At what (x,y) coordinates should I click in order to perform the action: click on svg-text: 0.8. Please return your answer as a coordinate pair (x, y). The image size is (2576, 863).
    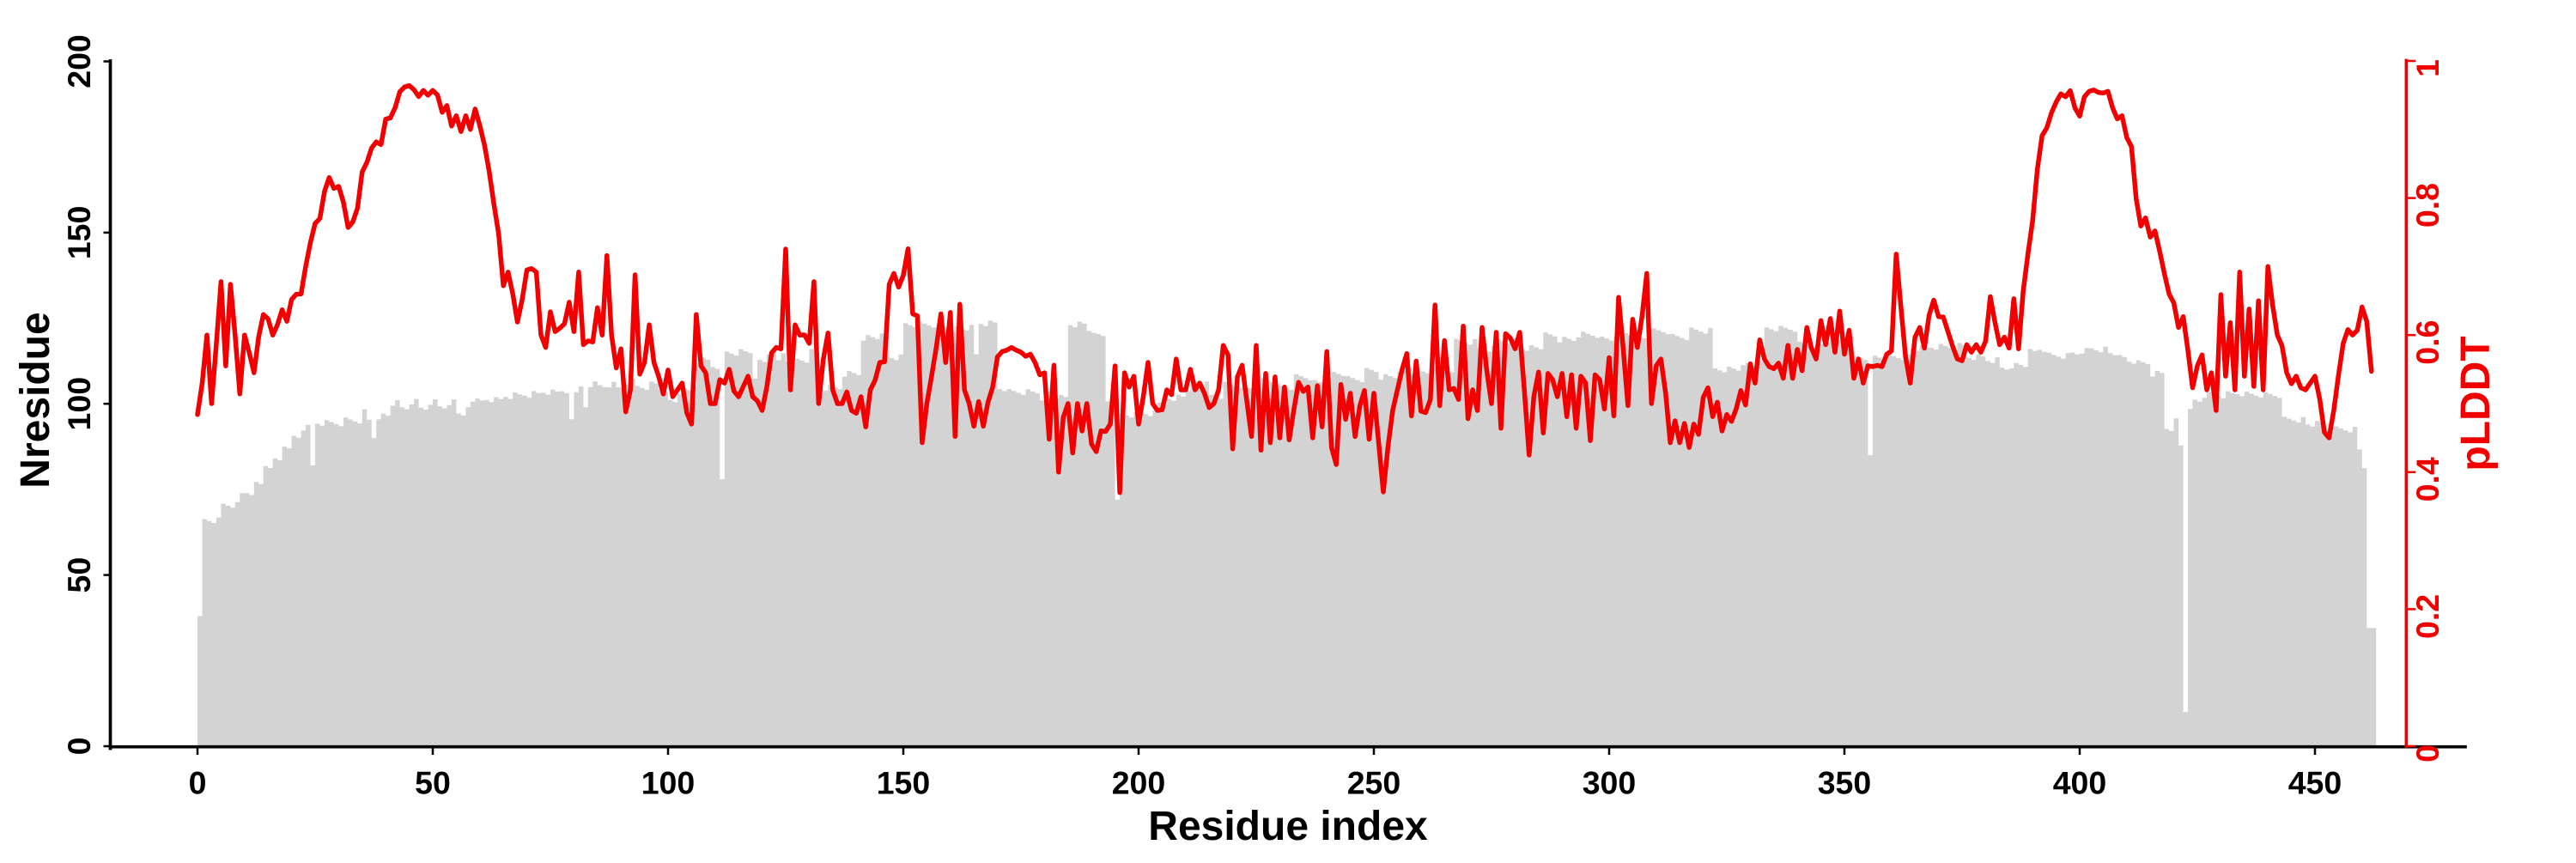
    Looking at the image, I should click on (2427, 206).